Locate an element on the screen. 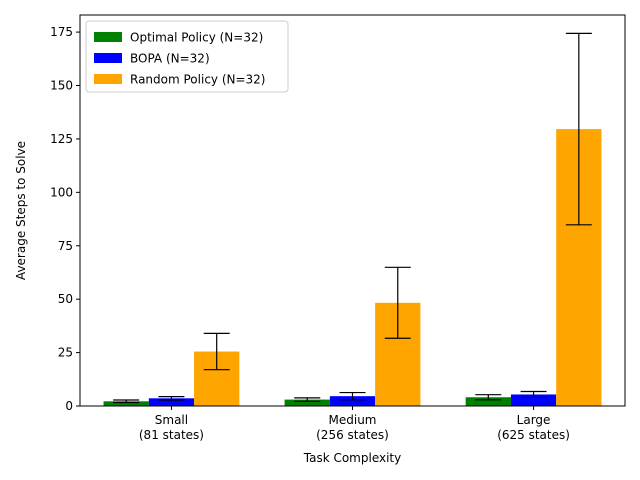  x-tick-label: Large (625 states) is located at coordinates (533, 427).